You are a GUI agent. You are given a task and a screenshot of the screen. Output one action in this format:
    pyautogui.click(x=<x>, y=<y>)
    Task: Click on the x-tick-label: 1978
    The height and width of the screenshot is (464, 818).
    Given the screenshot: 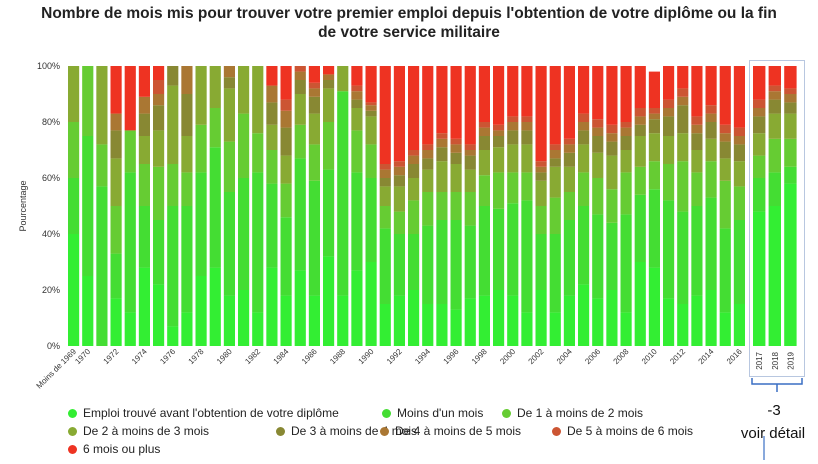 What is the action you would take?
    pyautogui.click(x=196, y=356)
    